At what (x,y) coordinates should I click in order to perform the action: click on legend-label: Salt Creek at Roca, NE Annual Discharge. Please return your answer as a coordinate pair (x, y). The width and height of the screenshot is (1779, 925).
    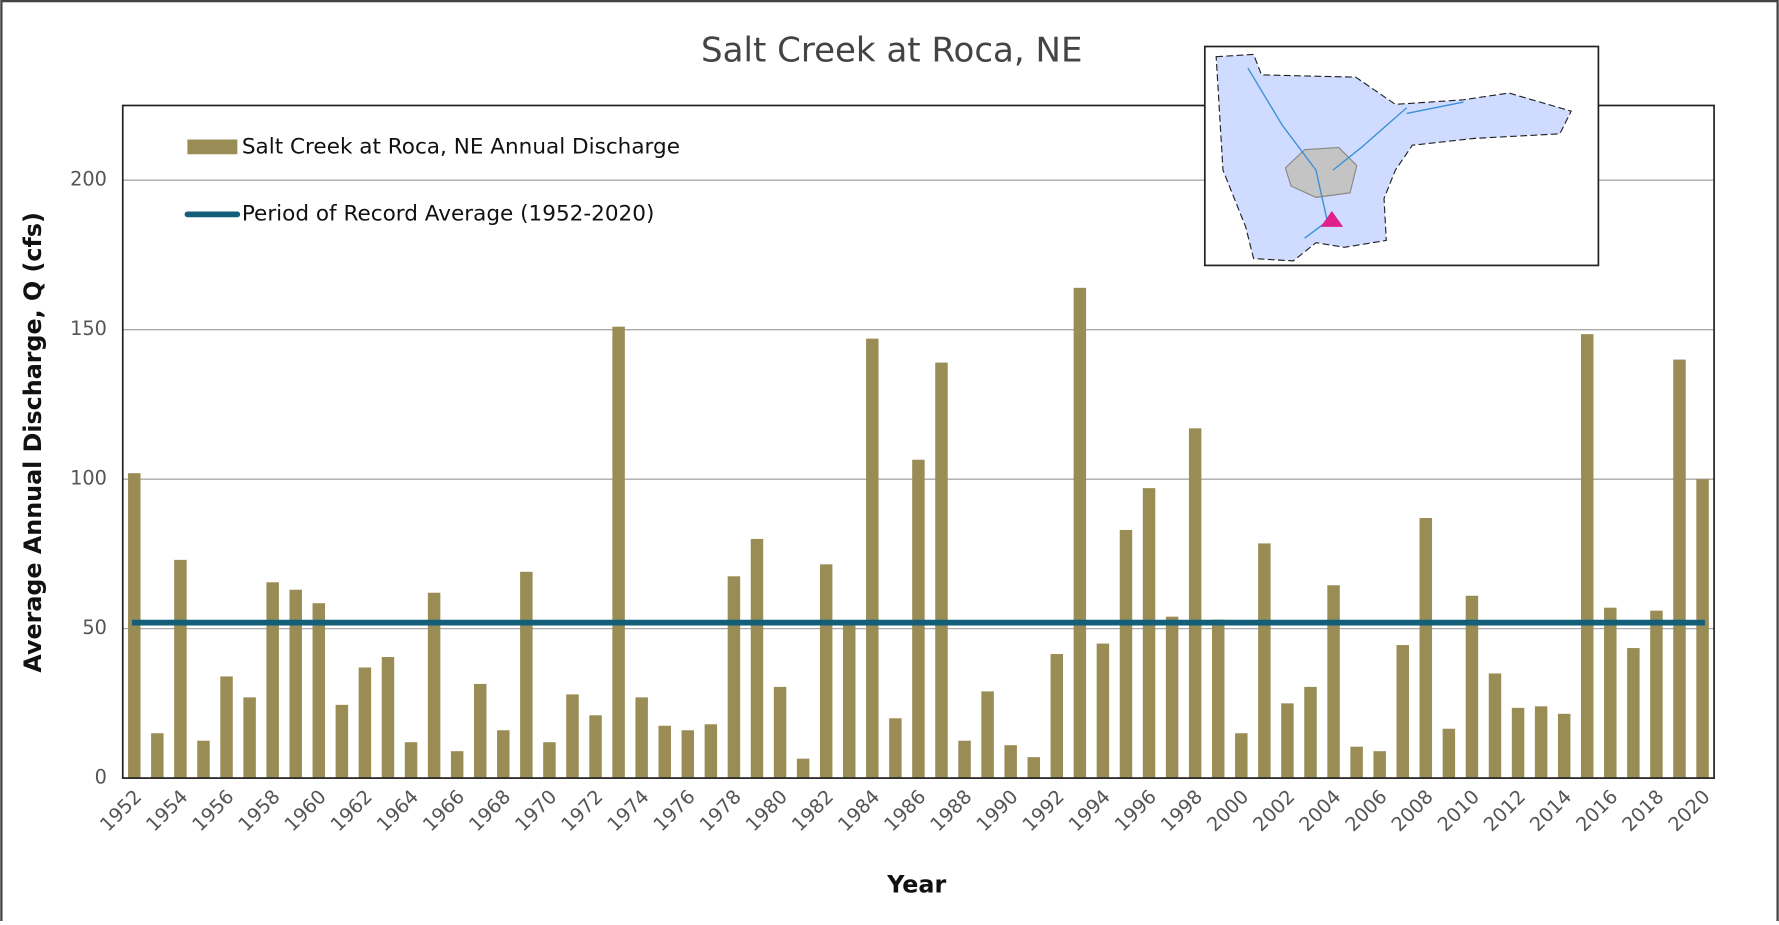
    Looking at the image, I should click on (461, 146).